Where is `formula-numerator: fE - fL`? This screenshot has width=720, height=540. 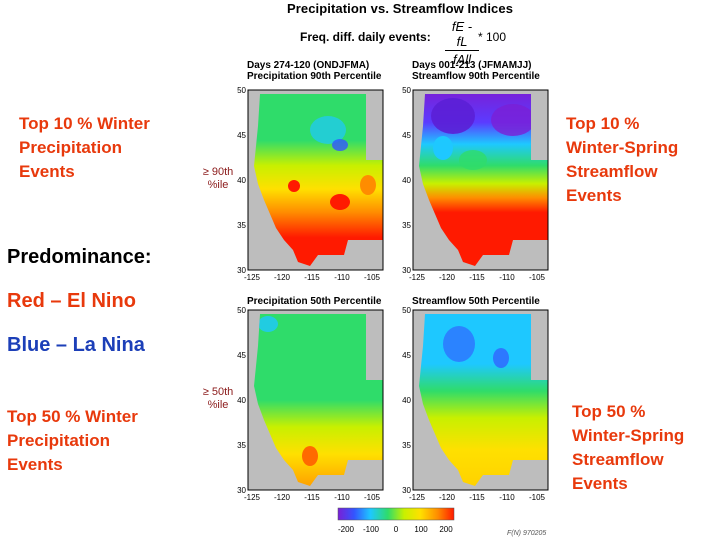
formula-numerator: fE - fL is located at coordinates (462, 35).